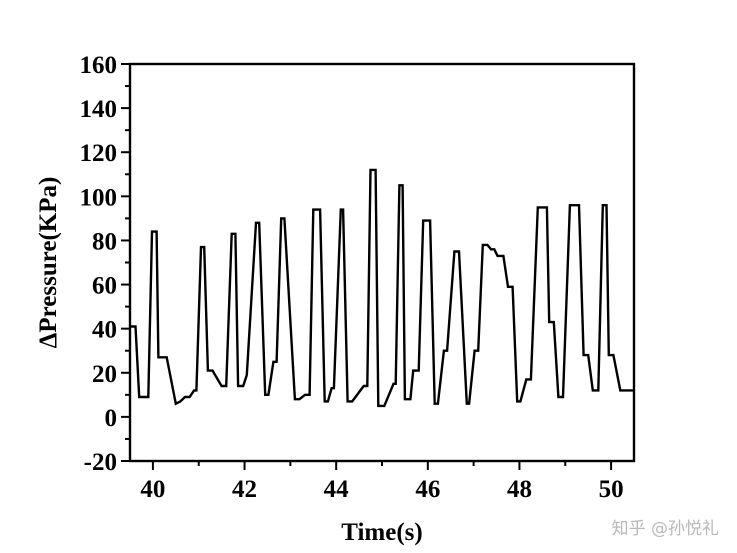 The image size is (737, 553). I want to click on x-tick-label: 46, so click(427, 489).